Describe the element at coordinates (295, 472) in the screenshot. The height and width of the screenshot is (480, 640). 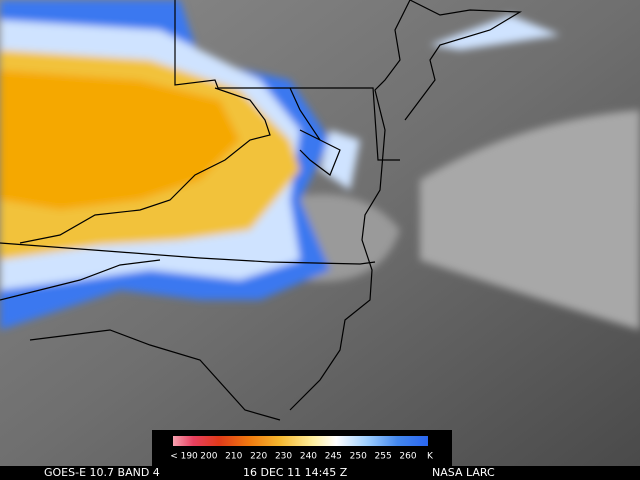
I see `footer-time: 16 DEC 11 14:45 Z` at that location.